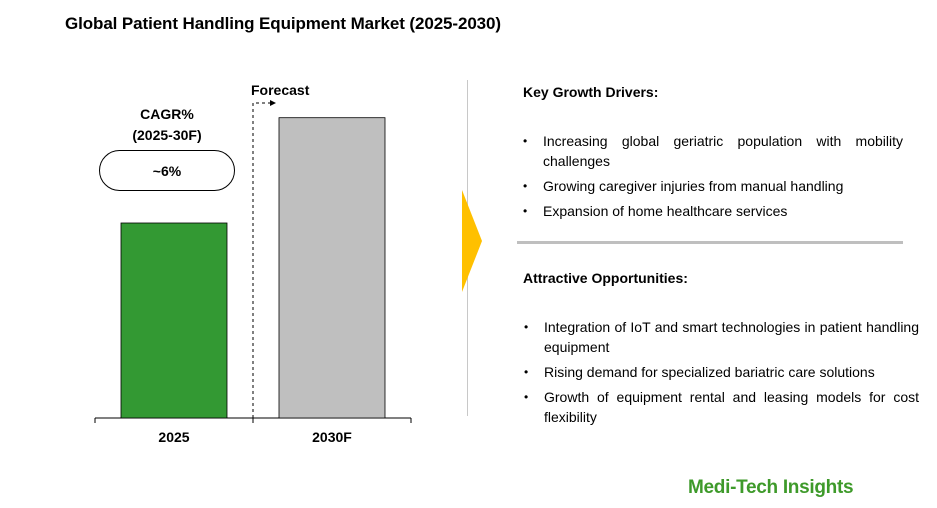 Image resolution: width=937 pixels, height=508 pixels. I want to click on horizontal-divider, so click(710, 242).